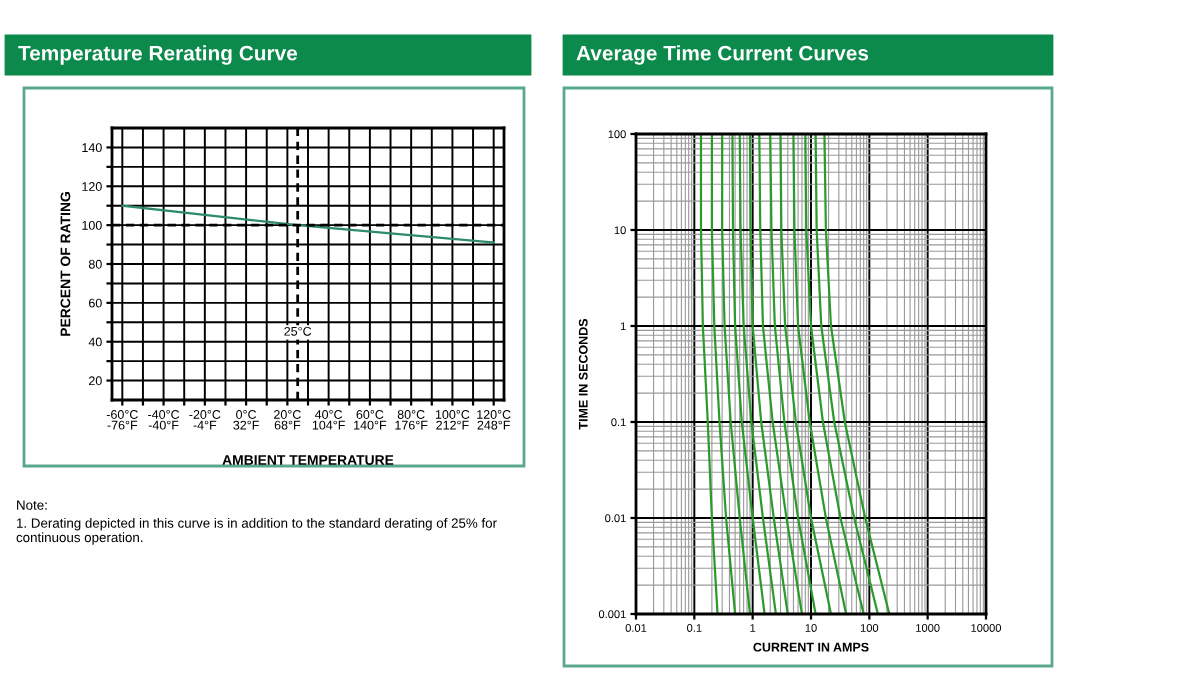 The width and height of the screenshot is (1194, 682). Describe the element at coordinates (722, 55) in the screenshot. I see `chart-title: Average Time Current Curves` at that location.